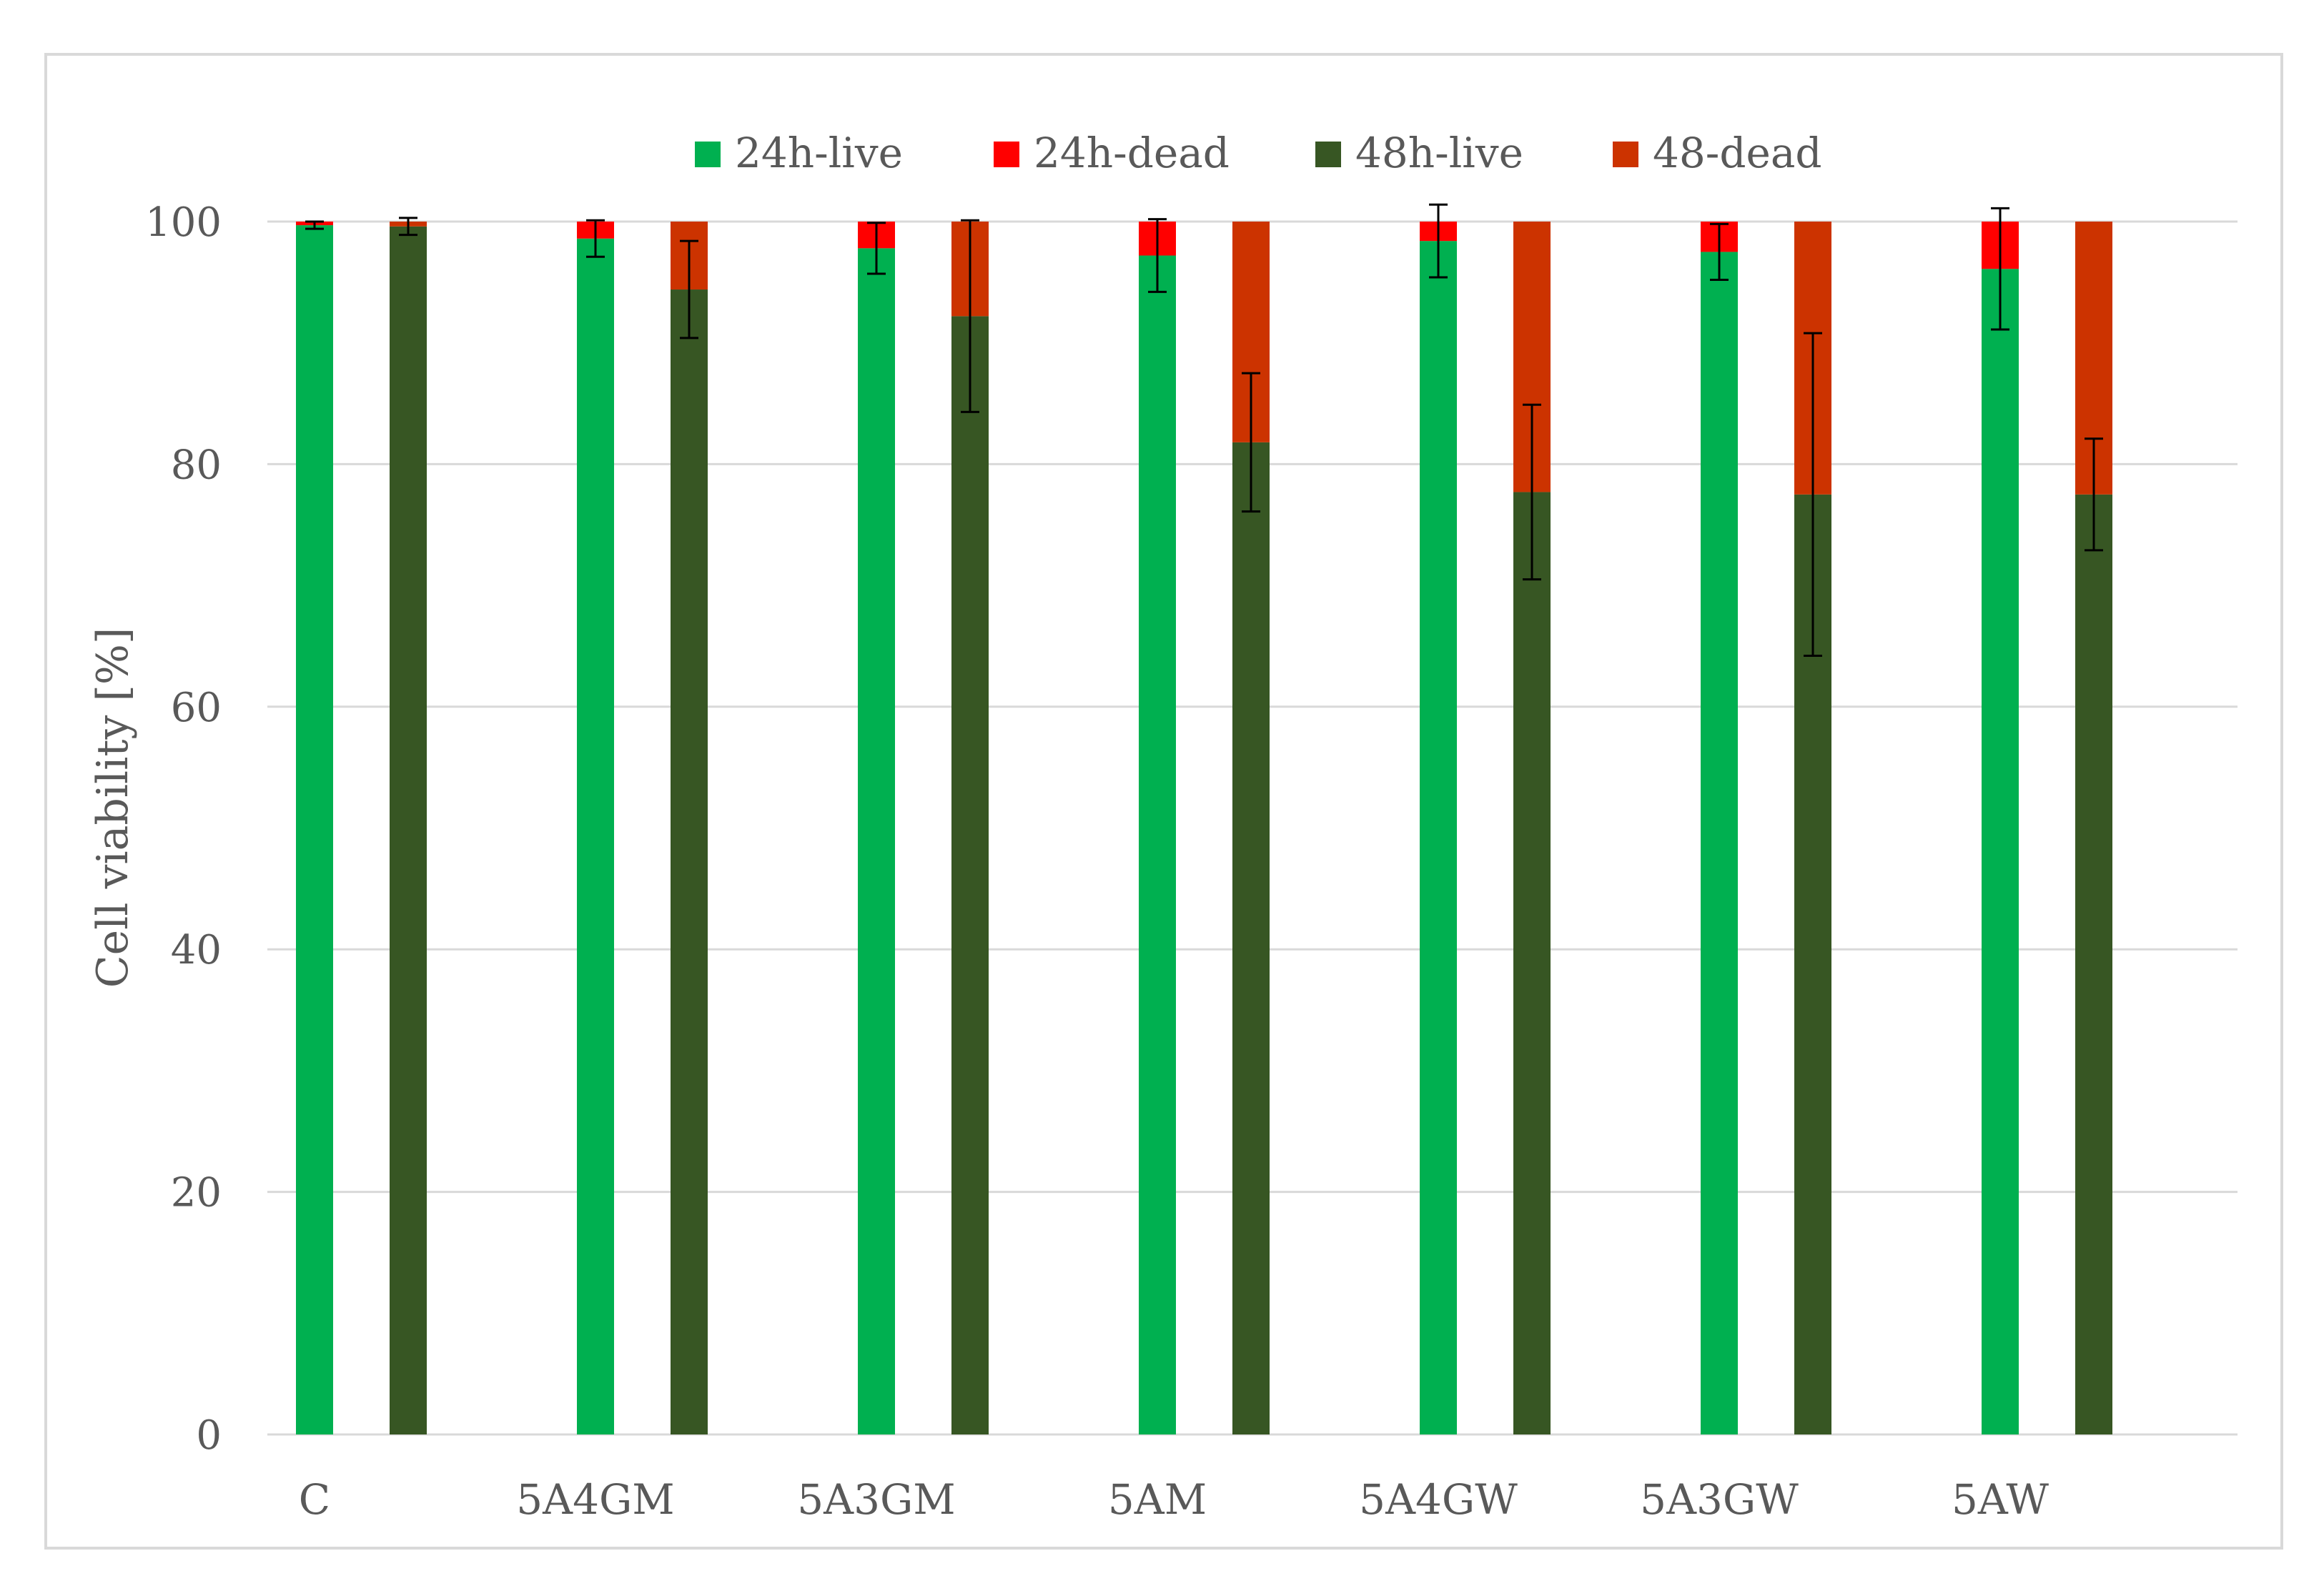  What do you see at coordinates (1258, 153) in the screenshot?
I see `legend: 24h-live 24h-dead 48h-live 48-dead` at bounding box center [1258, 153].